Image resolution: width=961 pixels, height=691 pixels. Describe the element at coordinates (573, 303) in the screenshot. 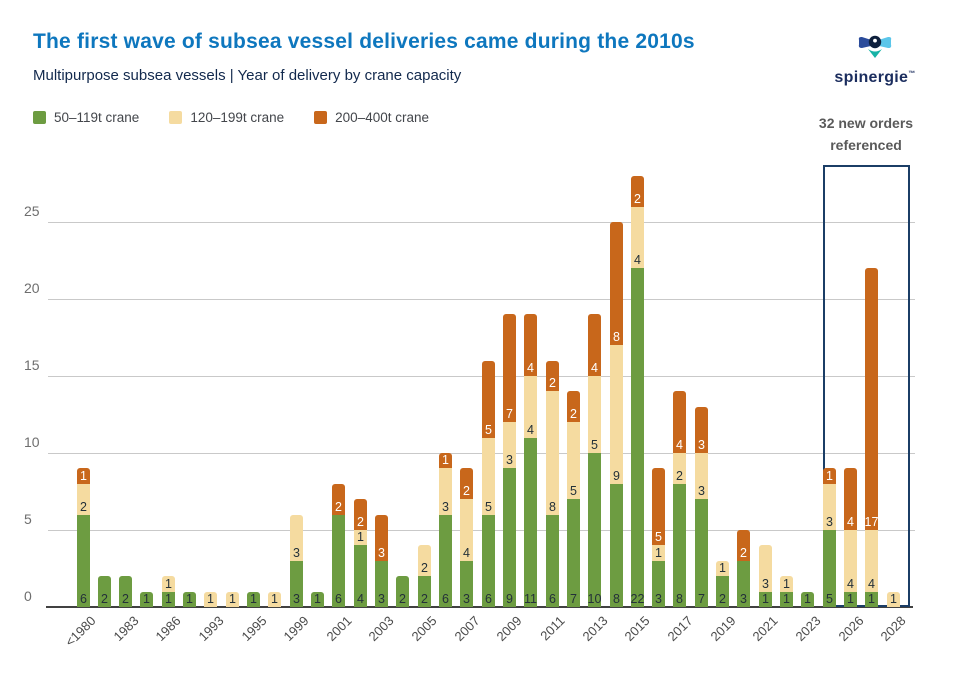

I see `bar: 7 5 2` at that location.